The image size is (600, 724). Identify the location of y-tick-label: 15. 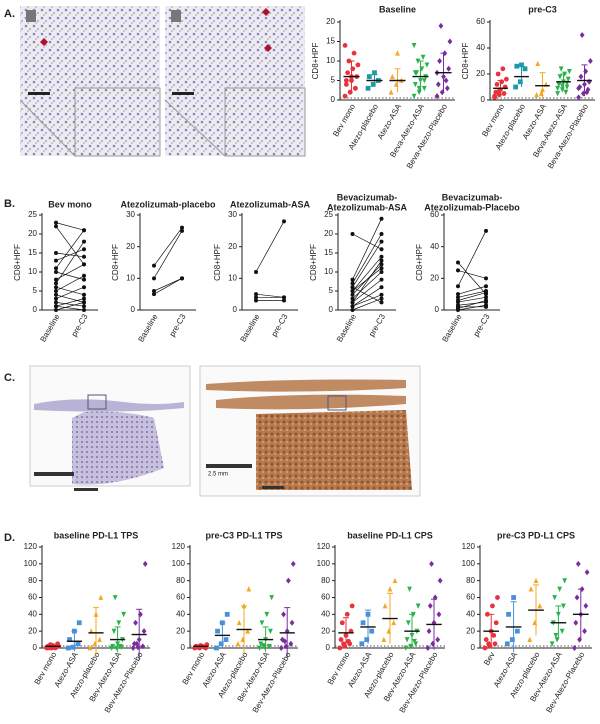
(328, 252).